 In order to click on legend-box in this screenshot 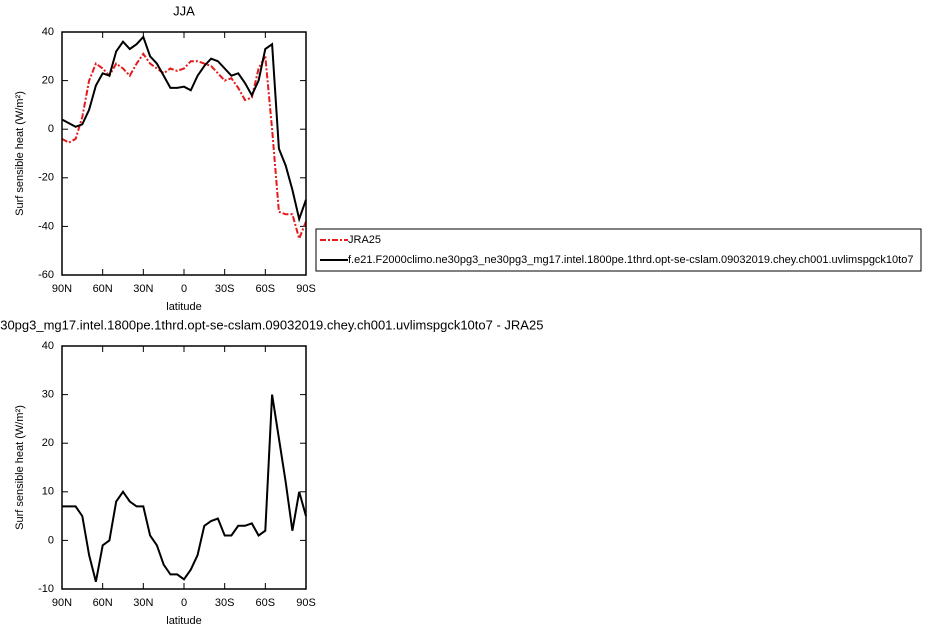, I will do `click(618, 250)`.